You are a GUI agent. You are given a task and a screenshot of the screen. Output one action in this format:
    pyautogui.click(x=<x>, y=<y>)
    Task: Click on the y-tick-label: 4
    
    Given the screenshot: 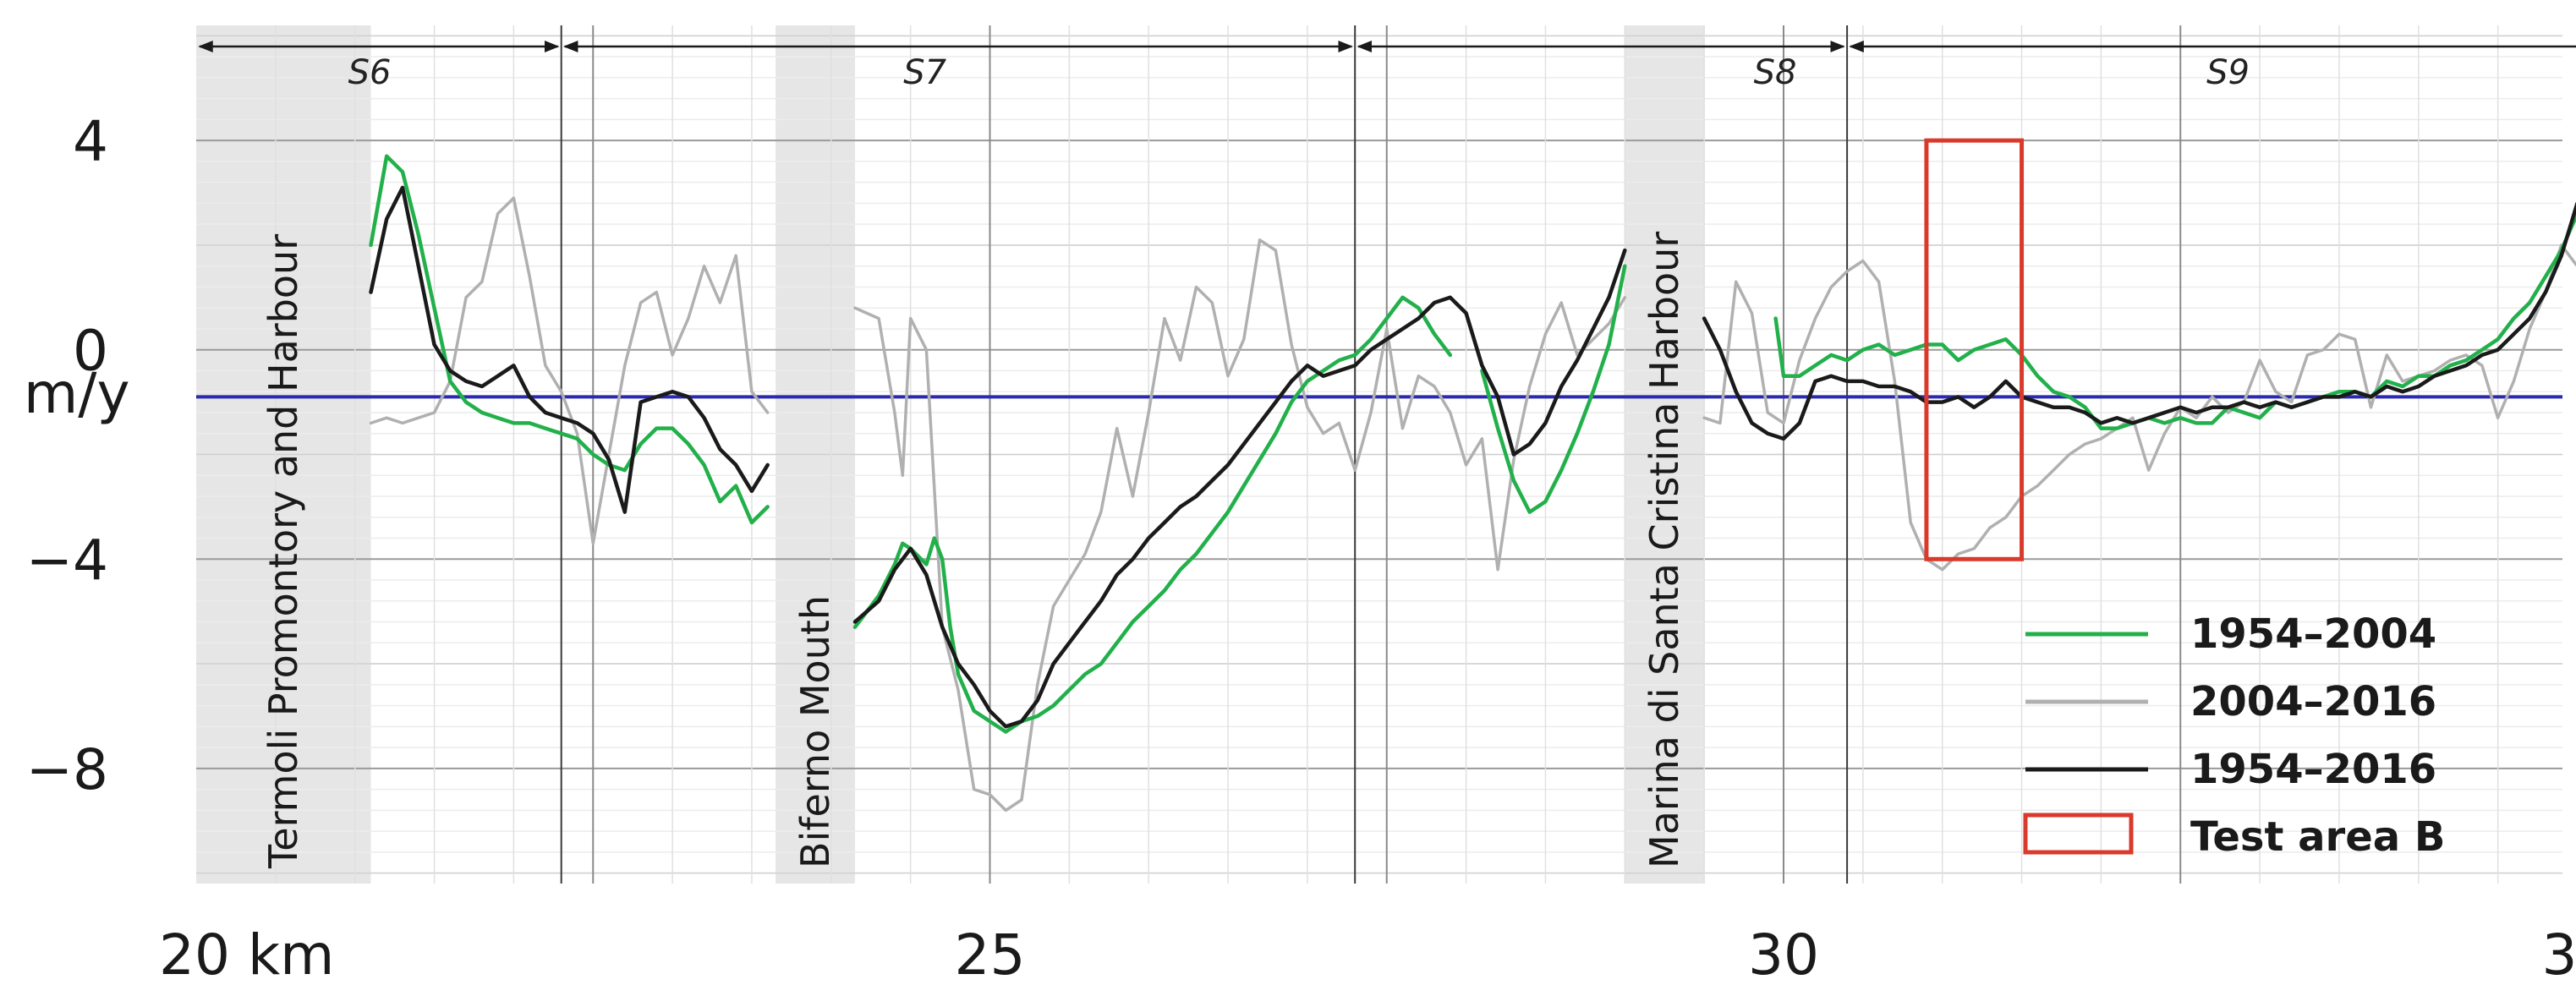 What is the action you would take?
    pyautogui.click(x=90, y=142)
    